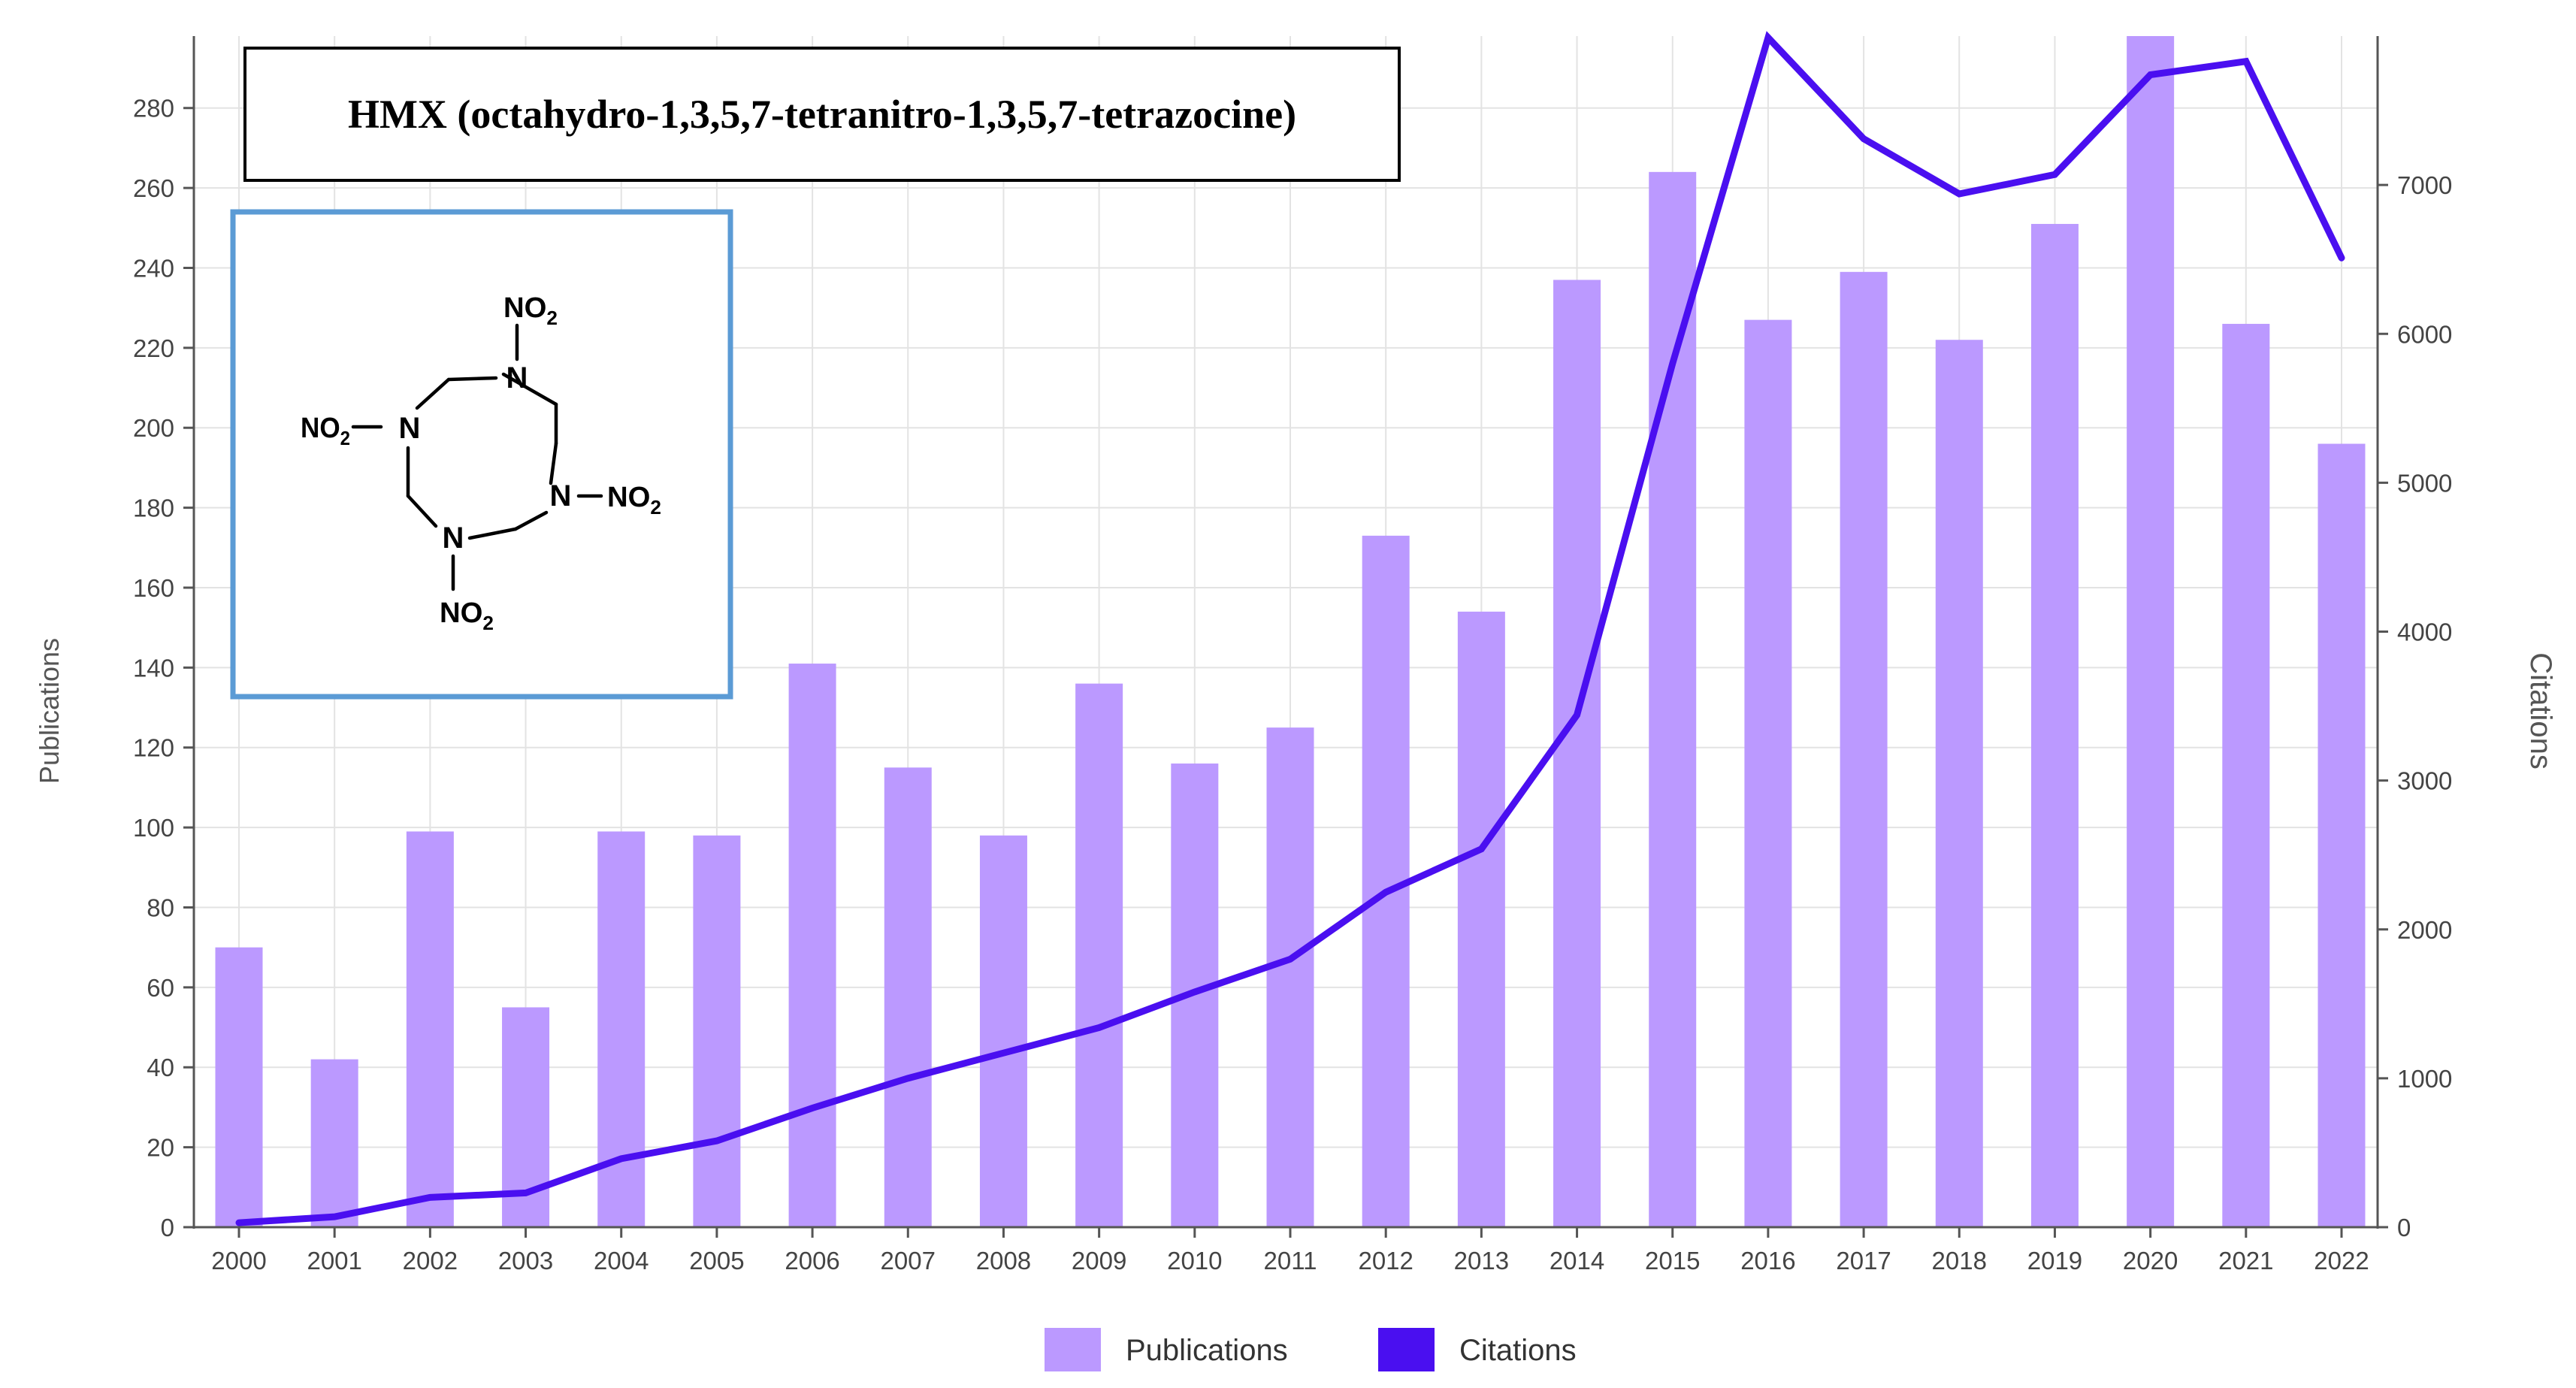  What do you see at coordinates (154, 268) in the screenshot?
I see `y-tick-label-left: 240` at bounding box center [154, 268].